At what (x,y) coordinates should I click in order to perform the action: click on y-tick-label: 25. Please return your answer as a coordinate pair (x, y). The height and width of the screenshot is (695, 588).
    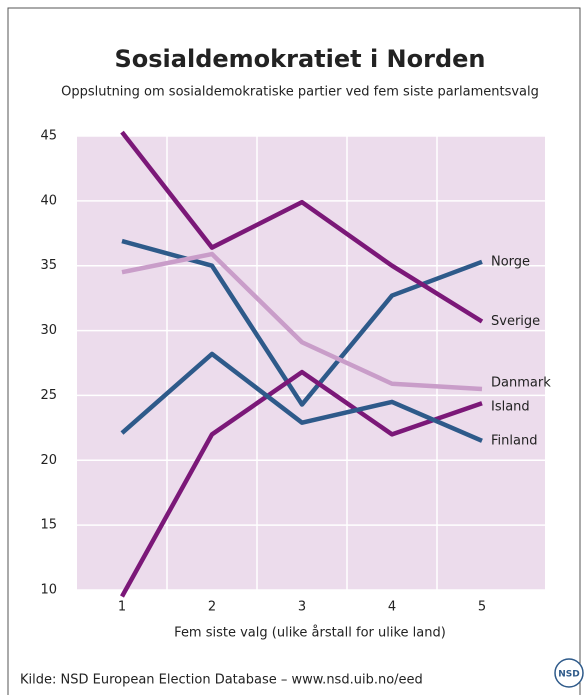
    Looking at the image, I should click on (48, 395).